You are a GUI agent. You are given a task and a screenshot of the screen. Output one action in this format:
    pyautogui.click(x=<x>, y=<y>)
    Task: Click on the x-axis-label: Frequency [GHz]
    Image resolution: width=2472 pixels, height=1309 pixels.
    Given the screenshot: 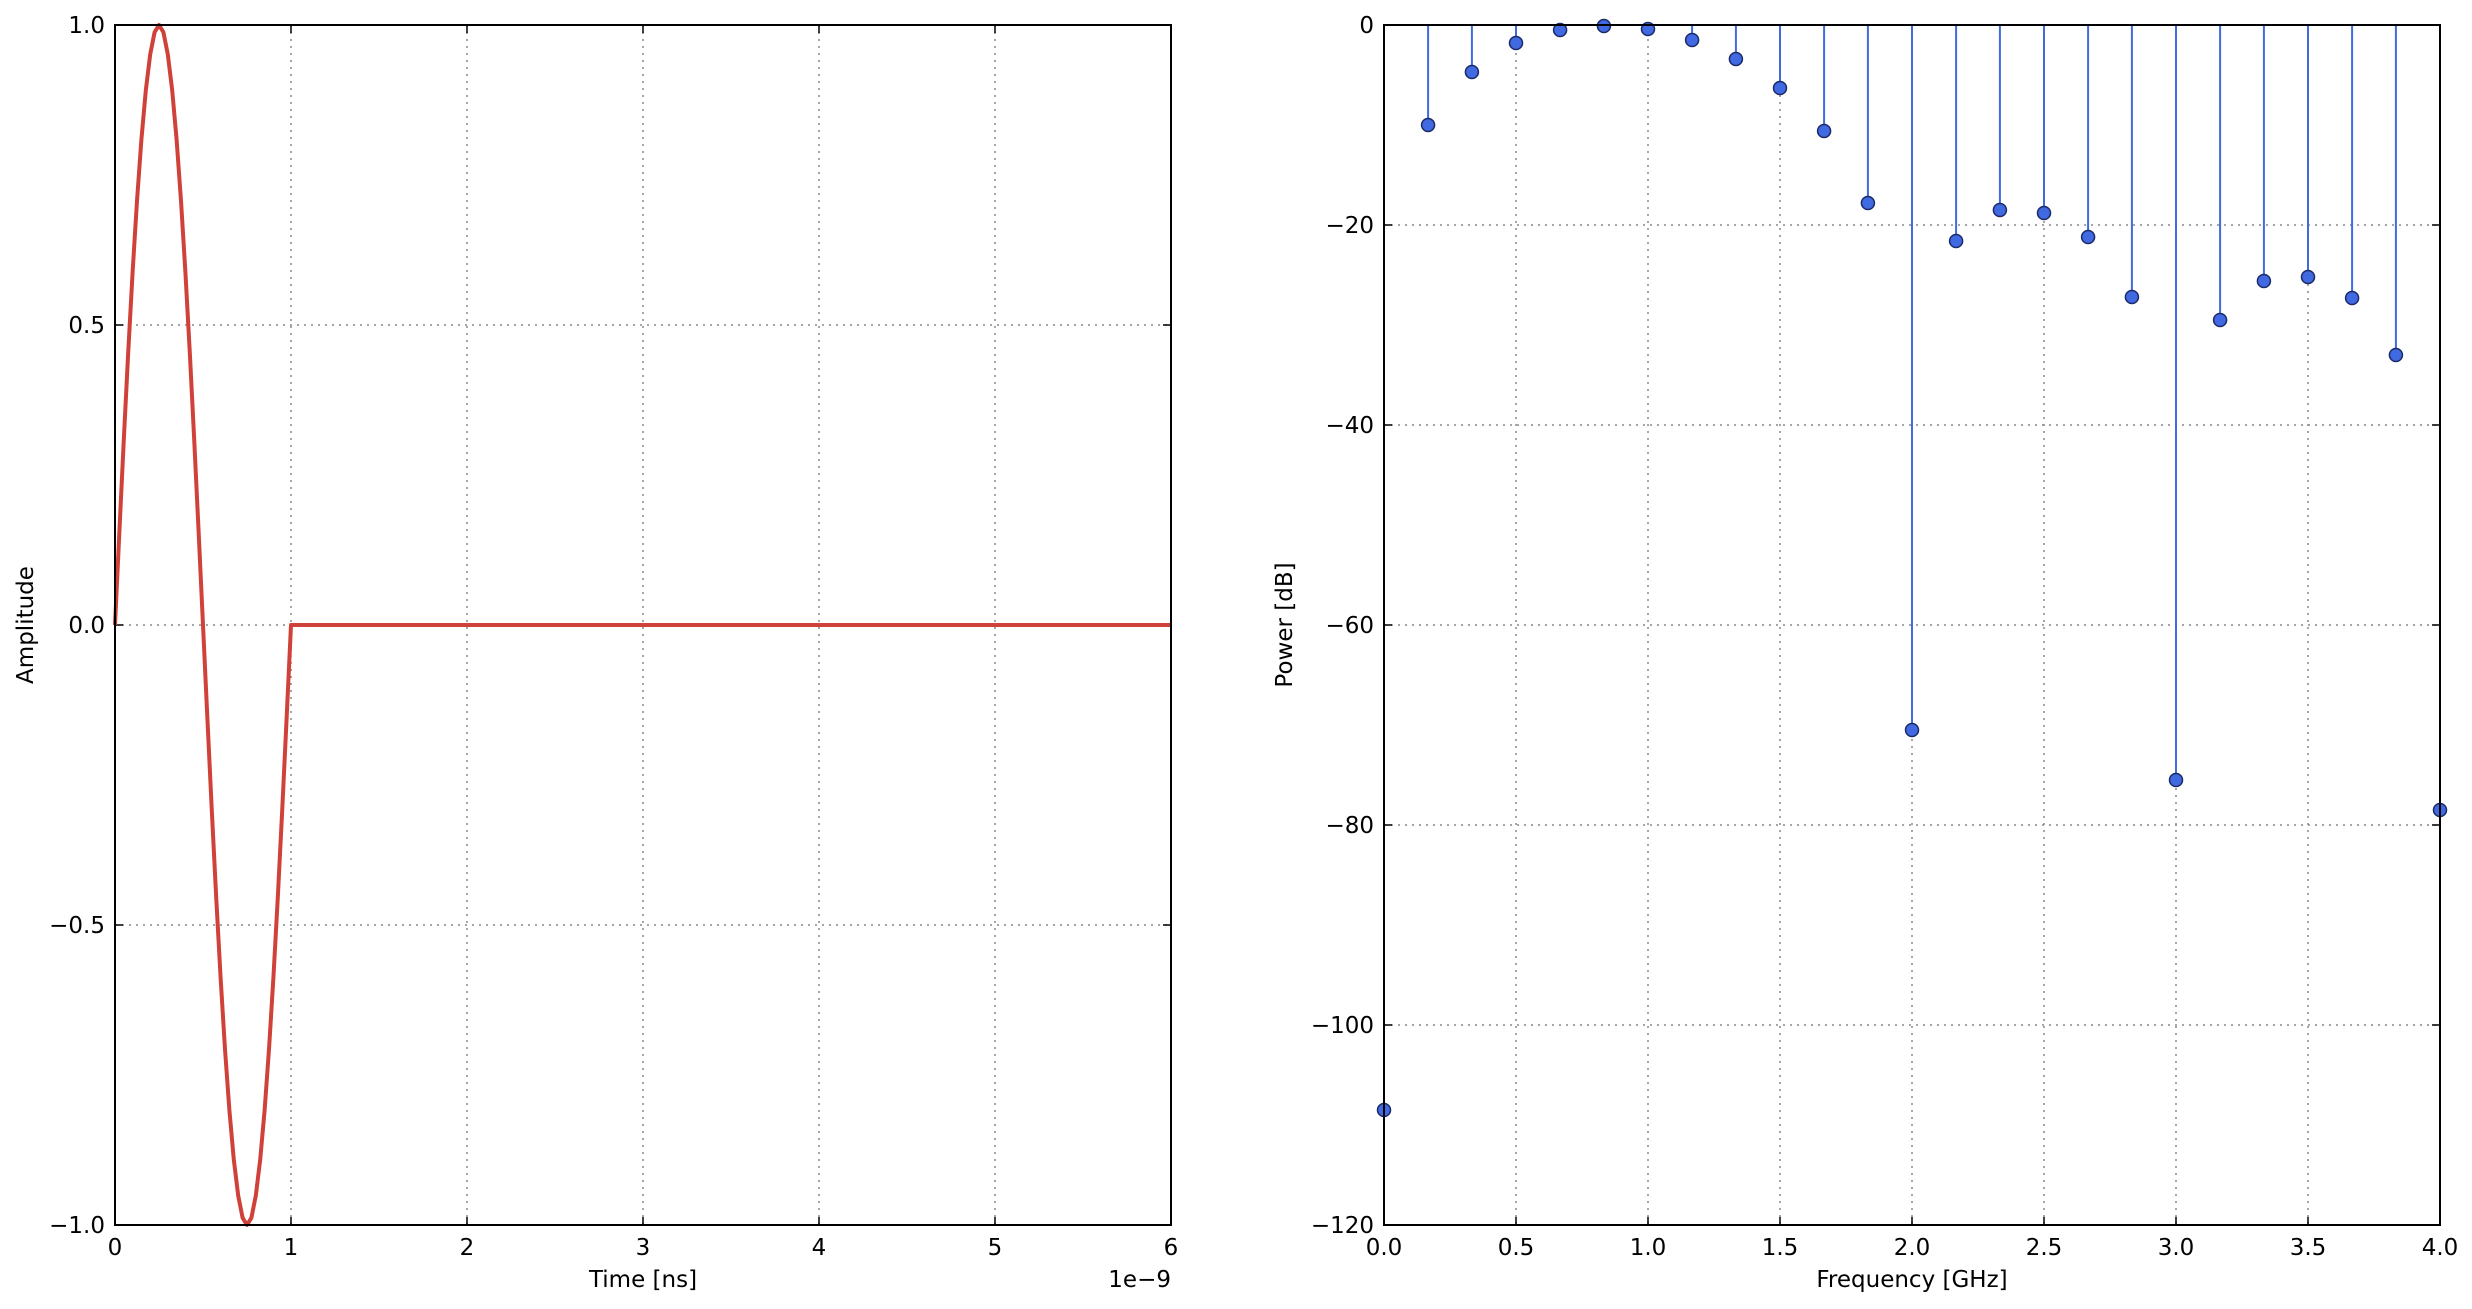 What is the action you would take?
    pyautogui.click(x=1911, y=1280)
    